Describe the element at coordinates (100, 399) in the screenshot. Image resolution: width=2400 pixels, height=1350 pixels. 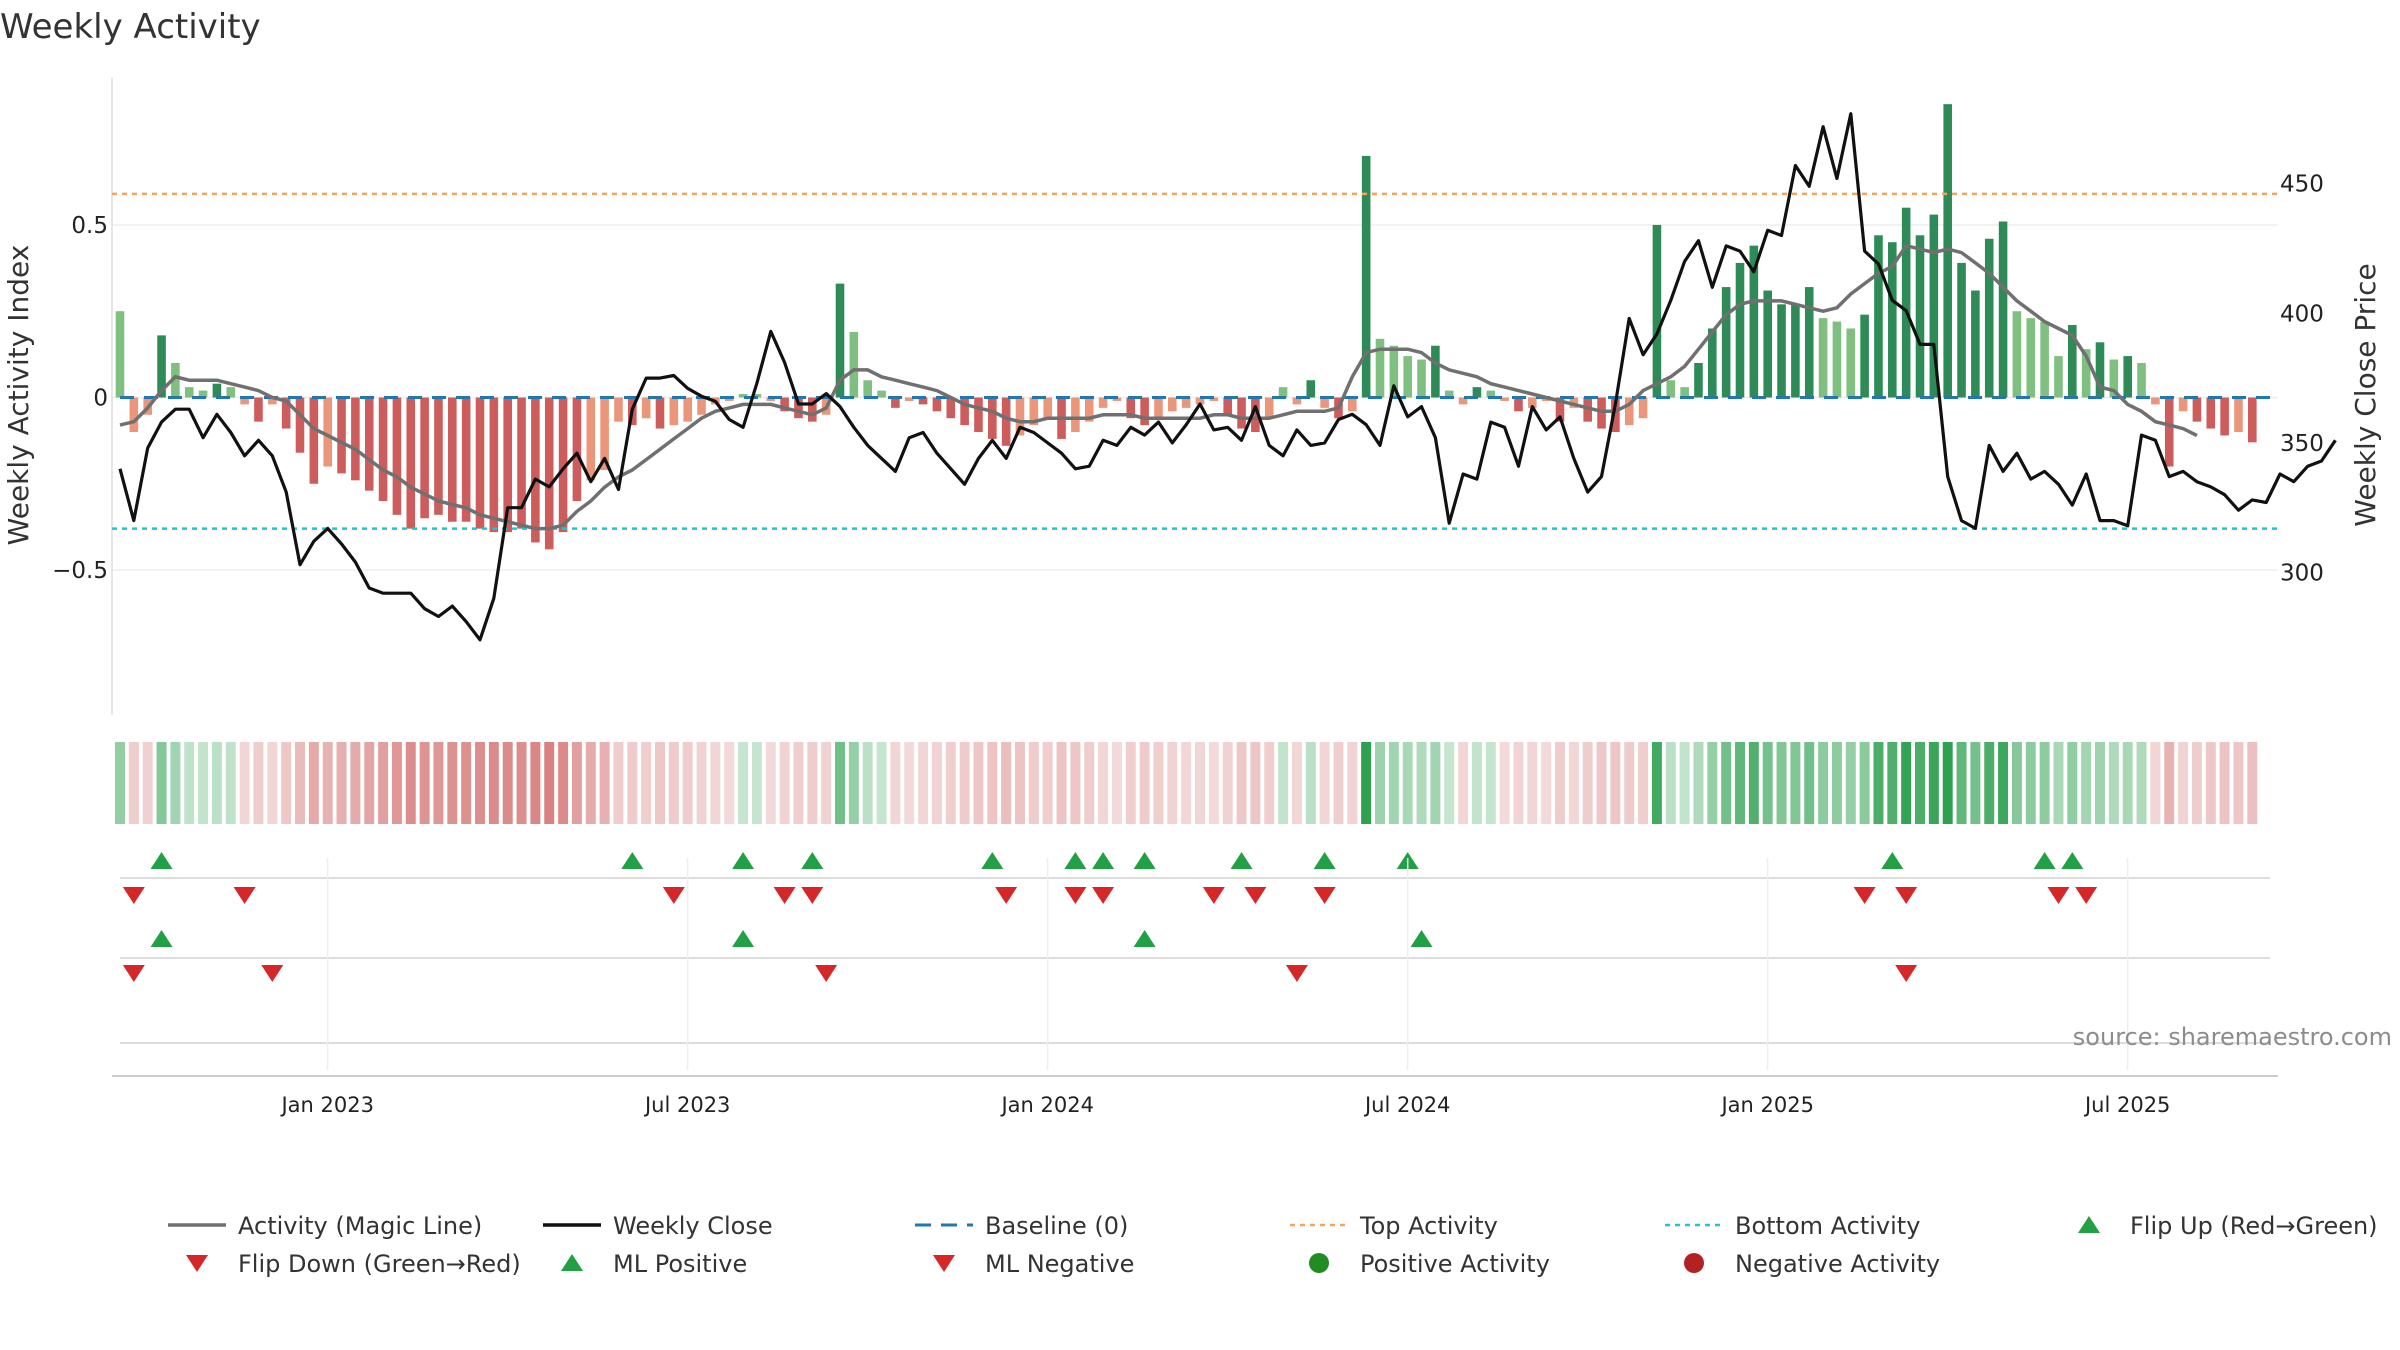
I see `left-tick-label: 0` at that location.